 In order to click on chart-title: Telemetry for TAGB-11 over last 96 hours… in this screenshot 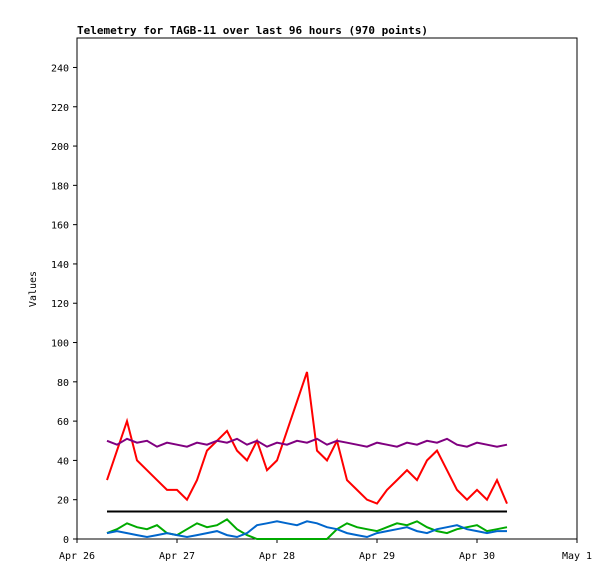, I will do `click(252, 30)`.